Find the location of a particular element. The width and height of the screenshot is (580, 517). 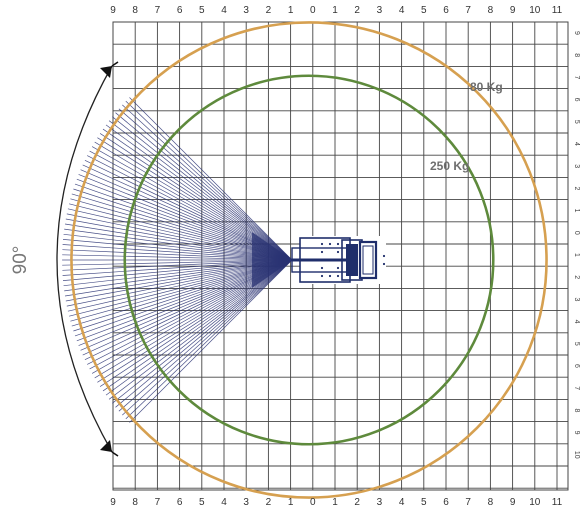

arrow-head-top is located at coordinates (106, 72).